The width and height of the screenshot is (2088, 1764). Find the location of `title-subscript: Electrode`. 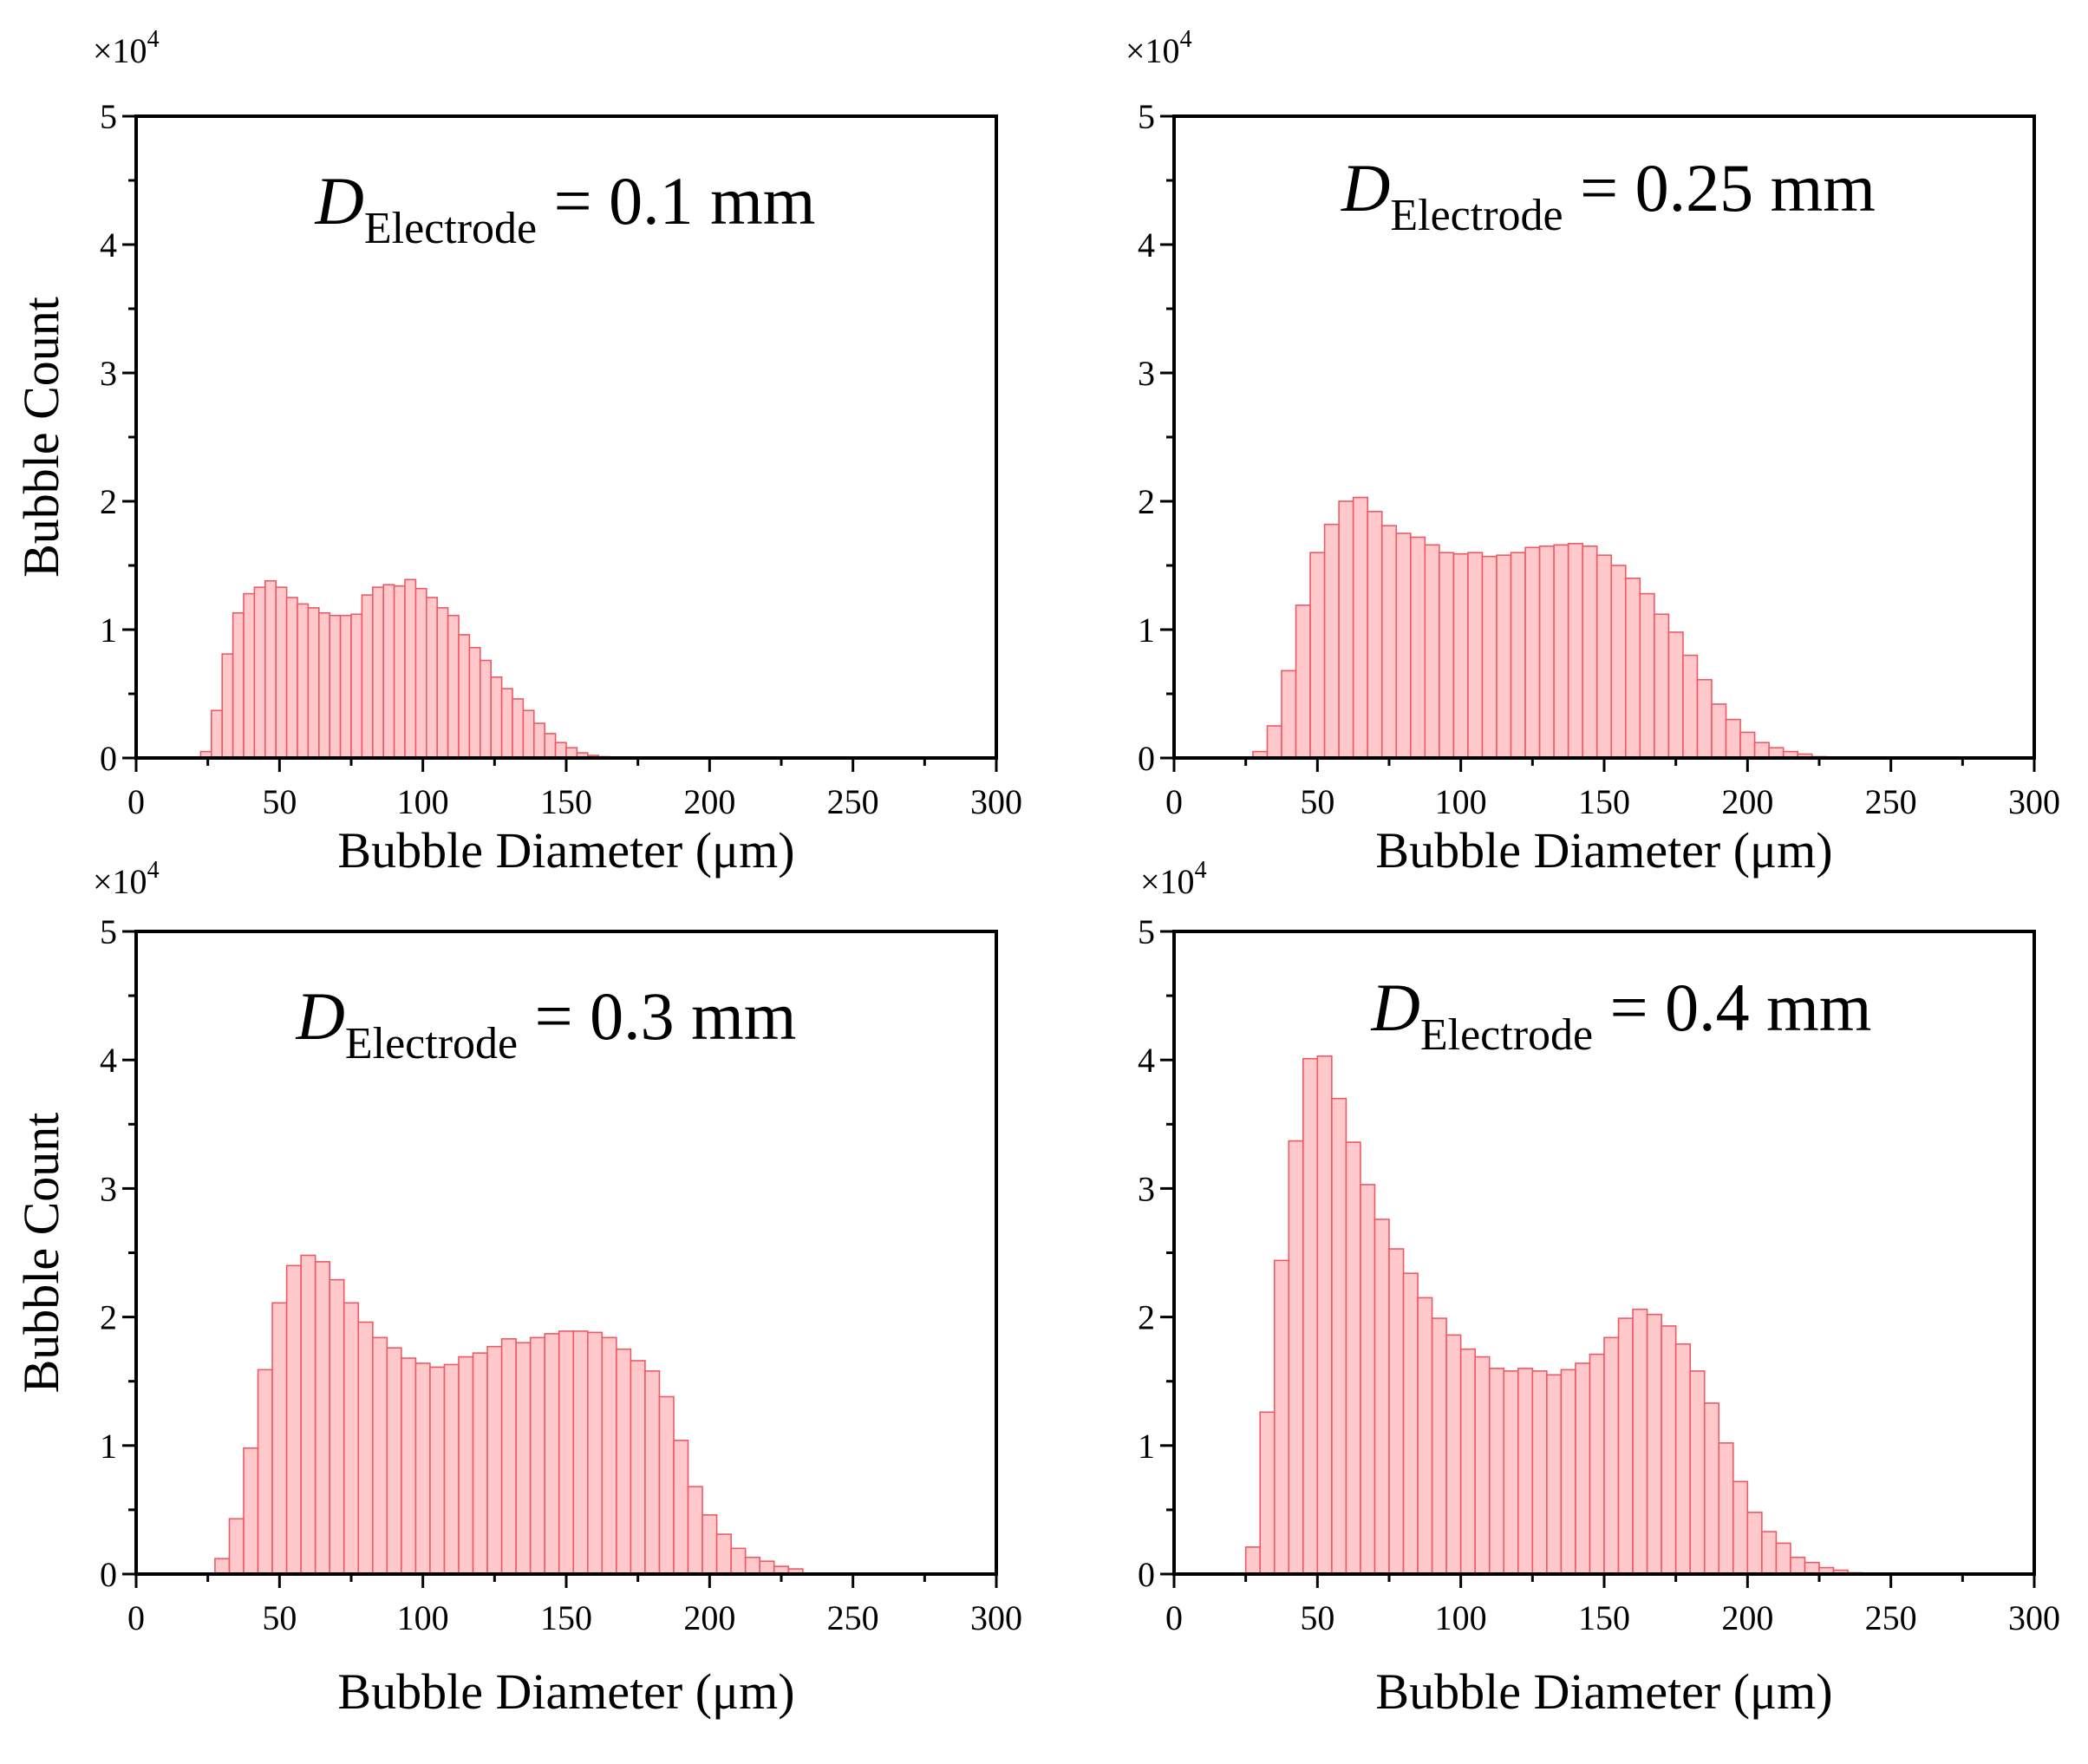

title-subscript: Electrode is located at coordinates (450, 228).